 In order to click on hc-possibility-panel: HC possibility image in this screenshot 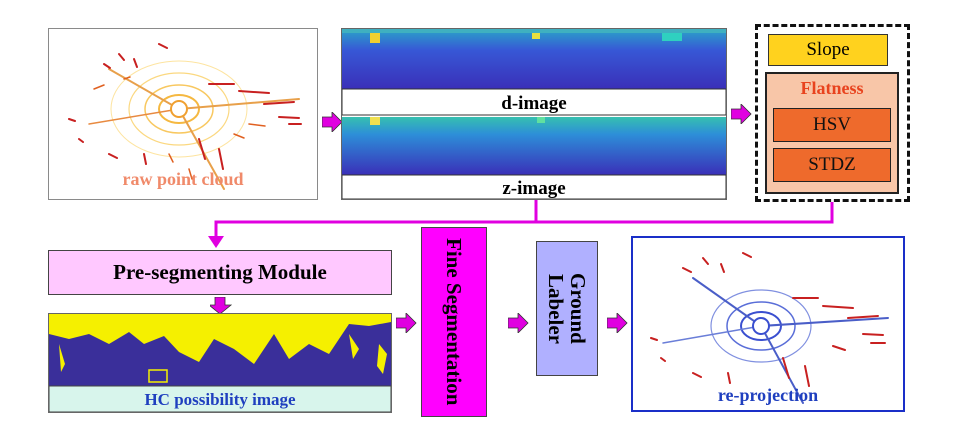, I will do `click(220, 363)`.